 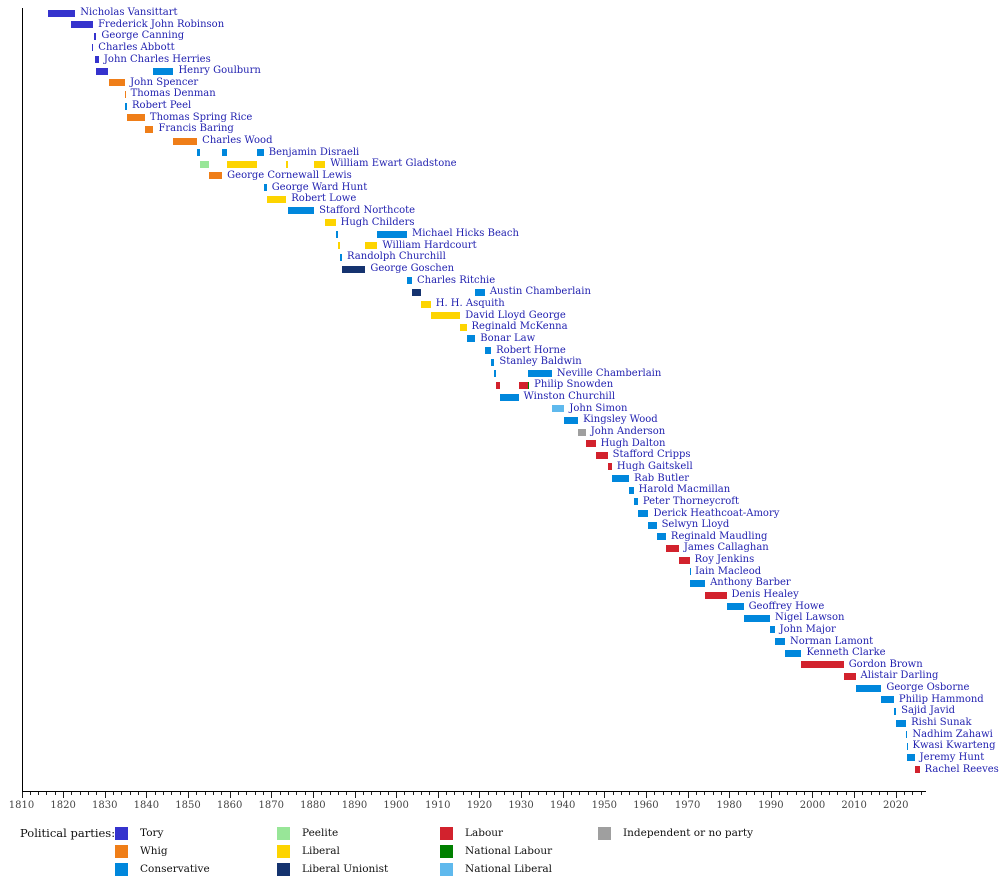 I want to click on axis-tick-label: 1880, so click(x=313, y=805).